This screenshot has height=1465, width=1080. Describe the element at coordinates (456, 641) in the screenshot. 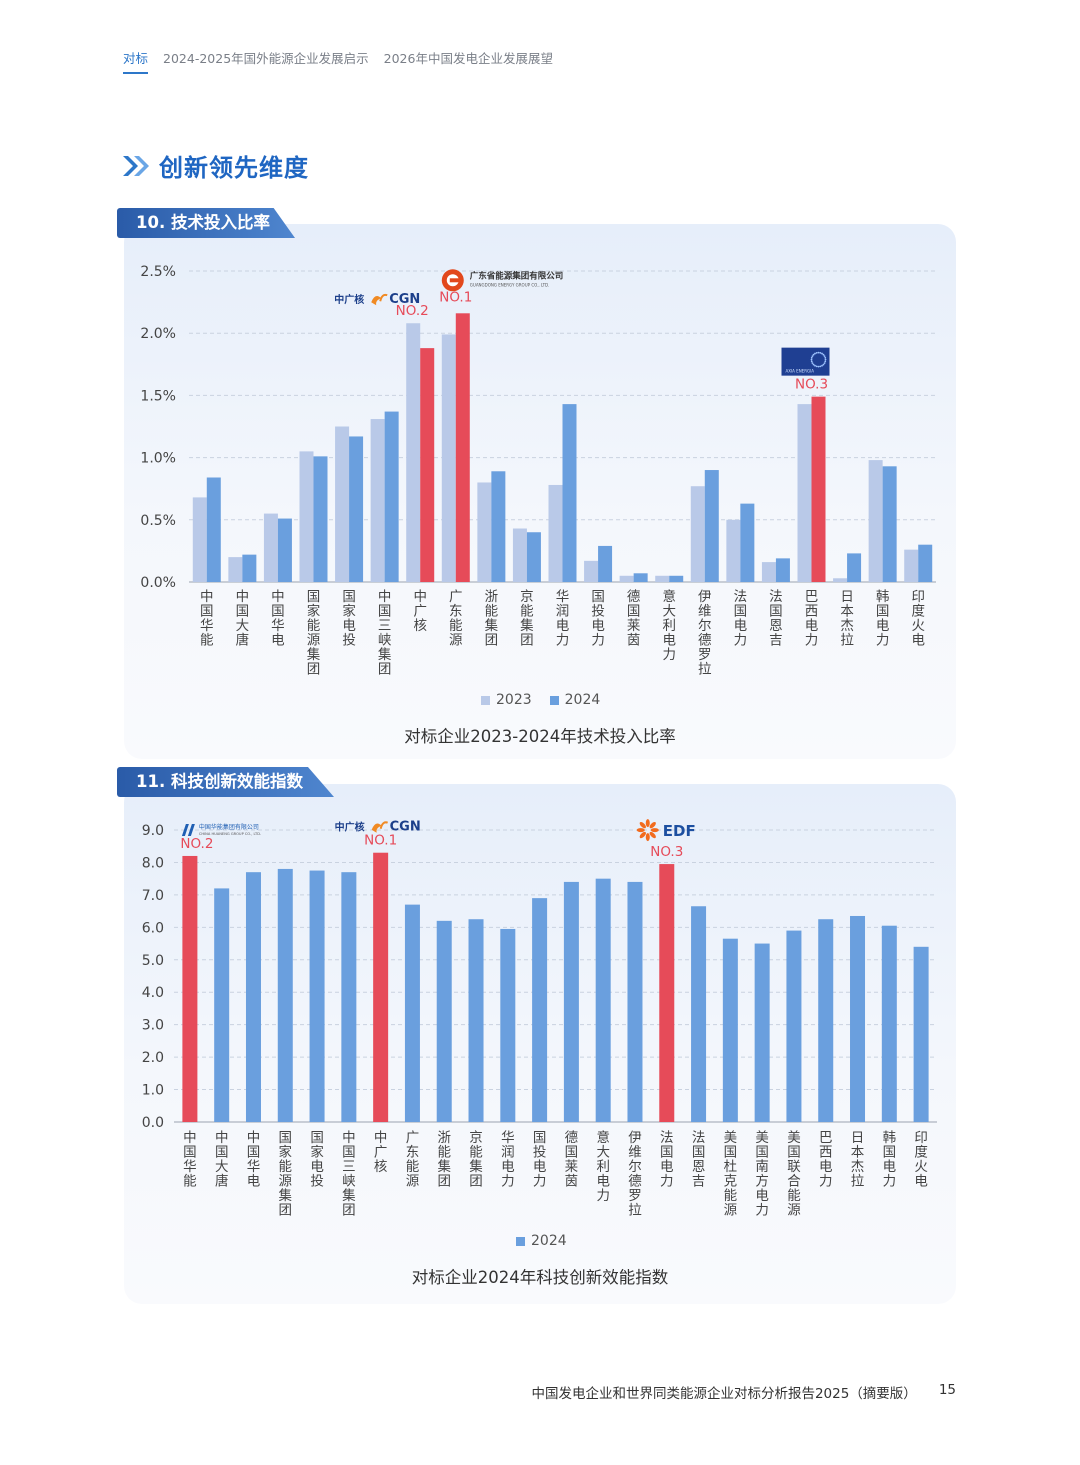

I see `category-label-char: 源` at that location.